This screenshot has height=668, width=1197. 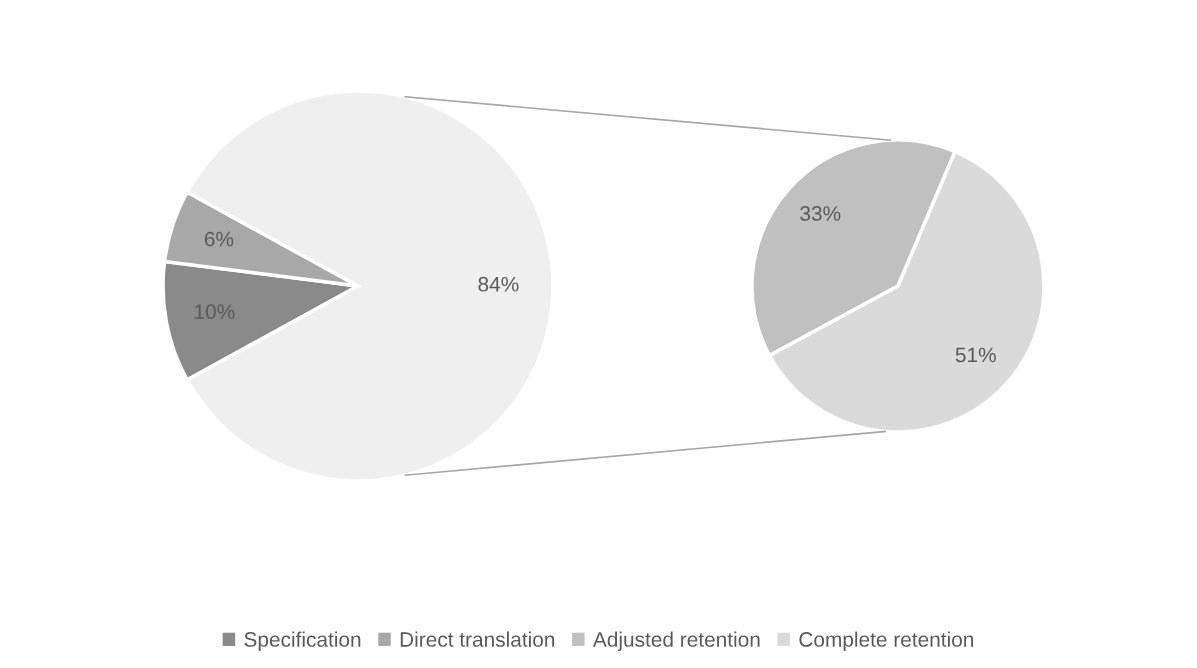 What do you see at coordinates (886, 641) in the screenshot?
I see `legend-label: Complete retention` at bounding box center [886, 641].